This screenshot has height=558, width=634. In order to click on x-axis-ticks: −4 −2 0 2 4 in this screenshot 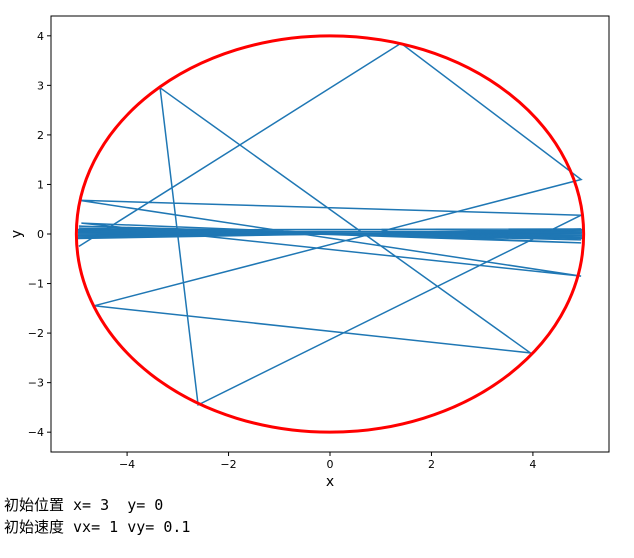, I will do `click(327, 461)`.